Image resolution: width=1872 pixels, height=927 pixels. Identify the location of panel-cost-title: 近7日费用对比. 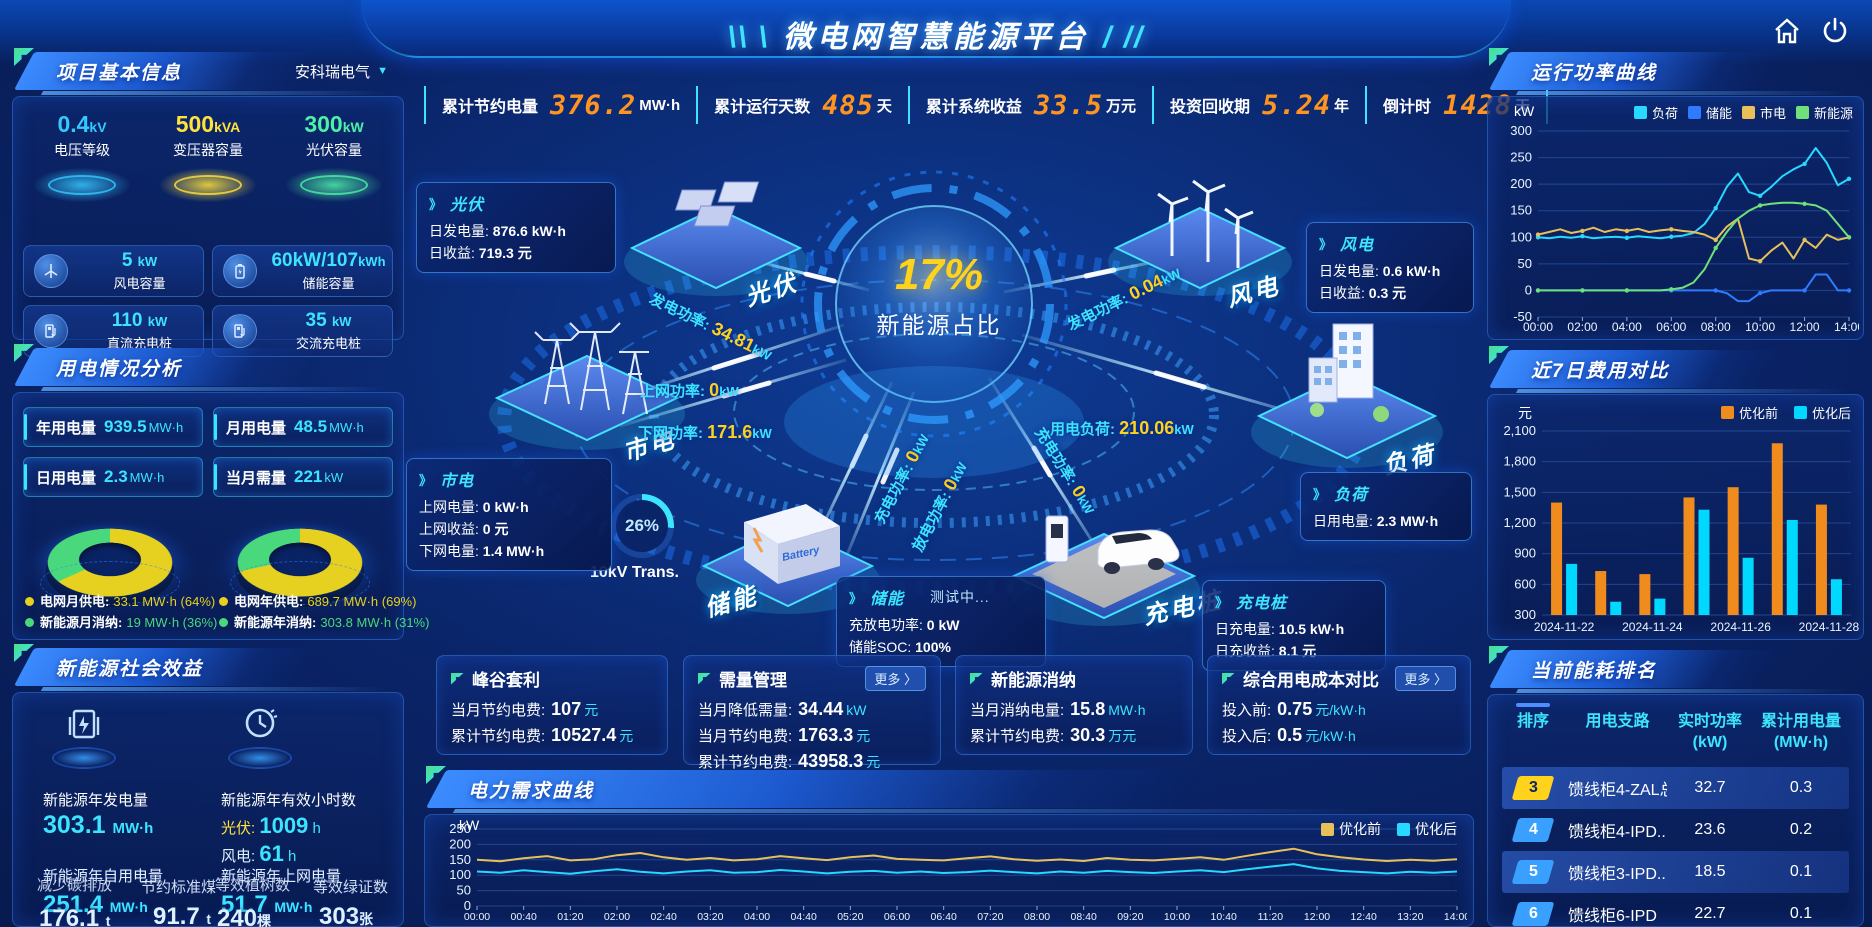
(1600, 371).